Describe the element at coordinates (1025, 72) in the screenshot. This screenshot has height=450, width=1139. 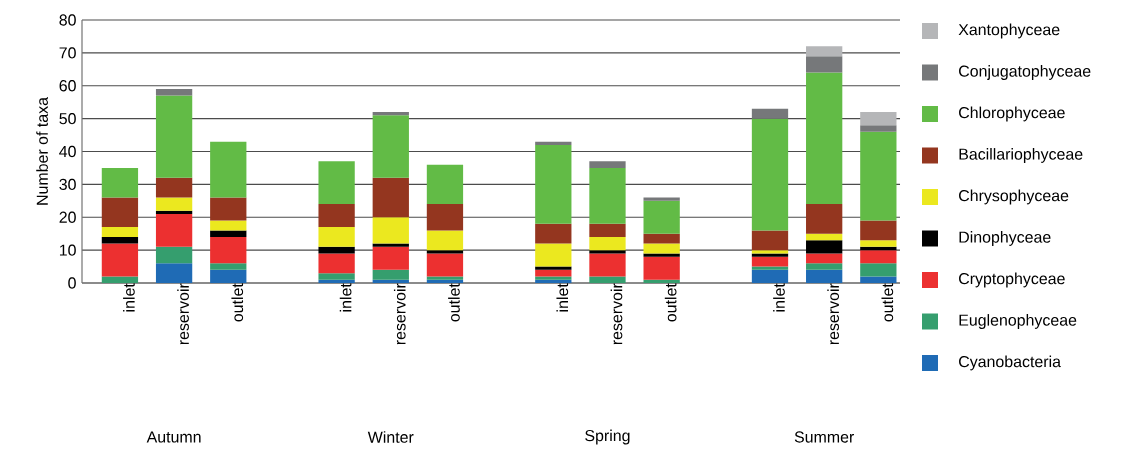
I see `legend-label: Conjugatophyceae` at that location.